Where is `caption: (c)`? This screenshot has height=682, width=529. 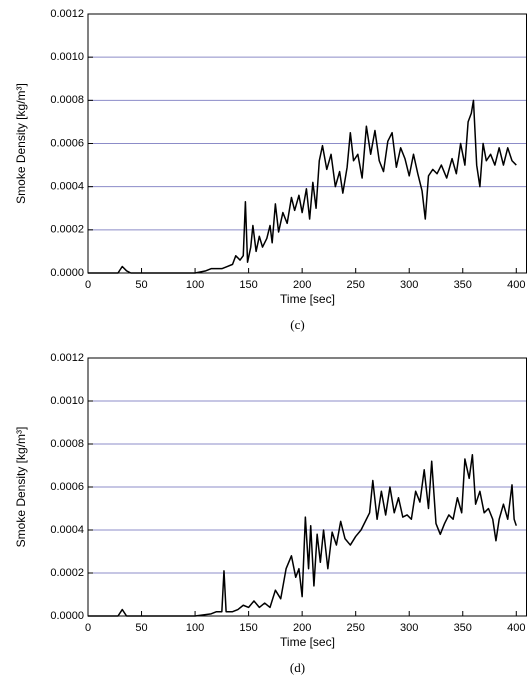 caption: (c) is located at coordinates (297, 324).